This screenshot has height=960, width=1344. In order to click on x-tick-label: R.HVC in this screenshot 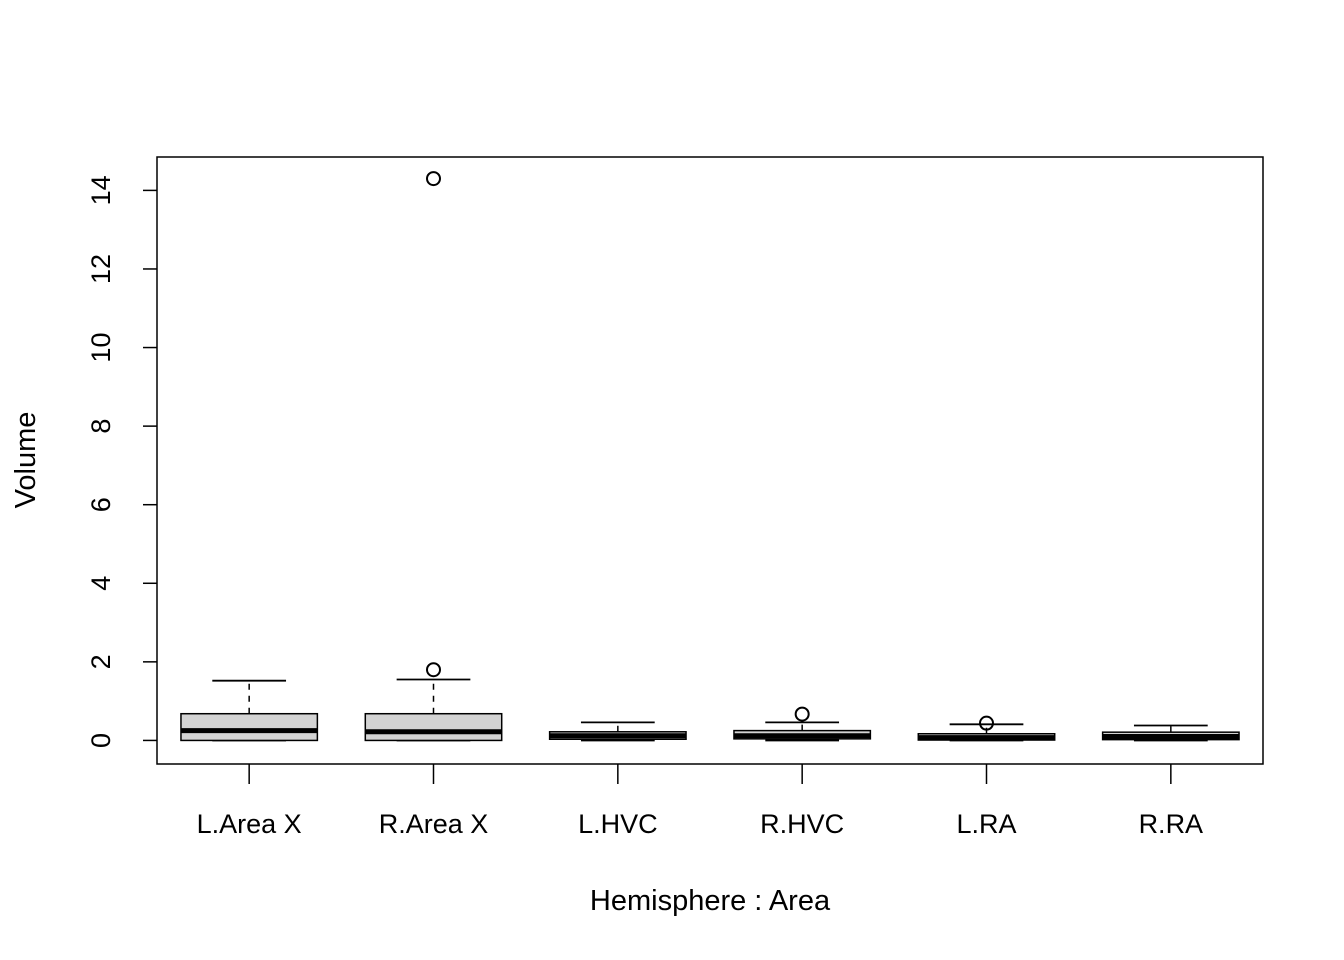, I will do `click(802, 824)`.